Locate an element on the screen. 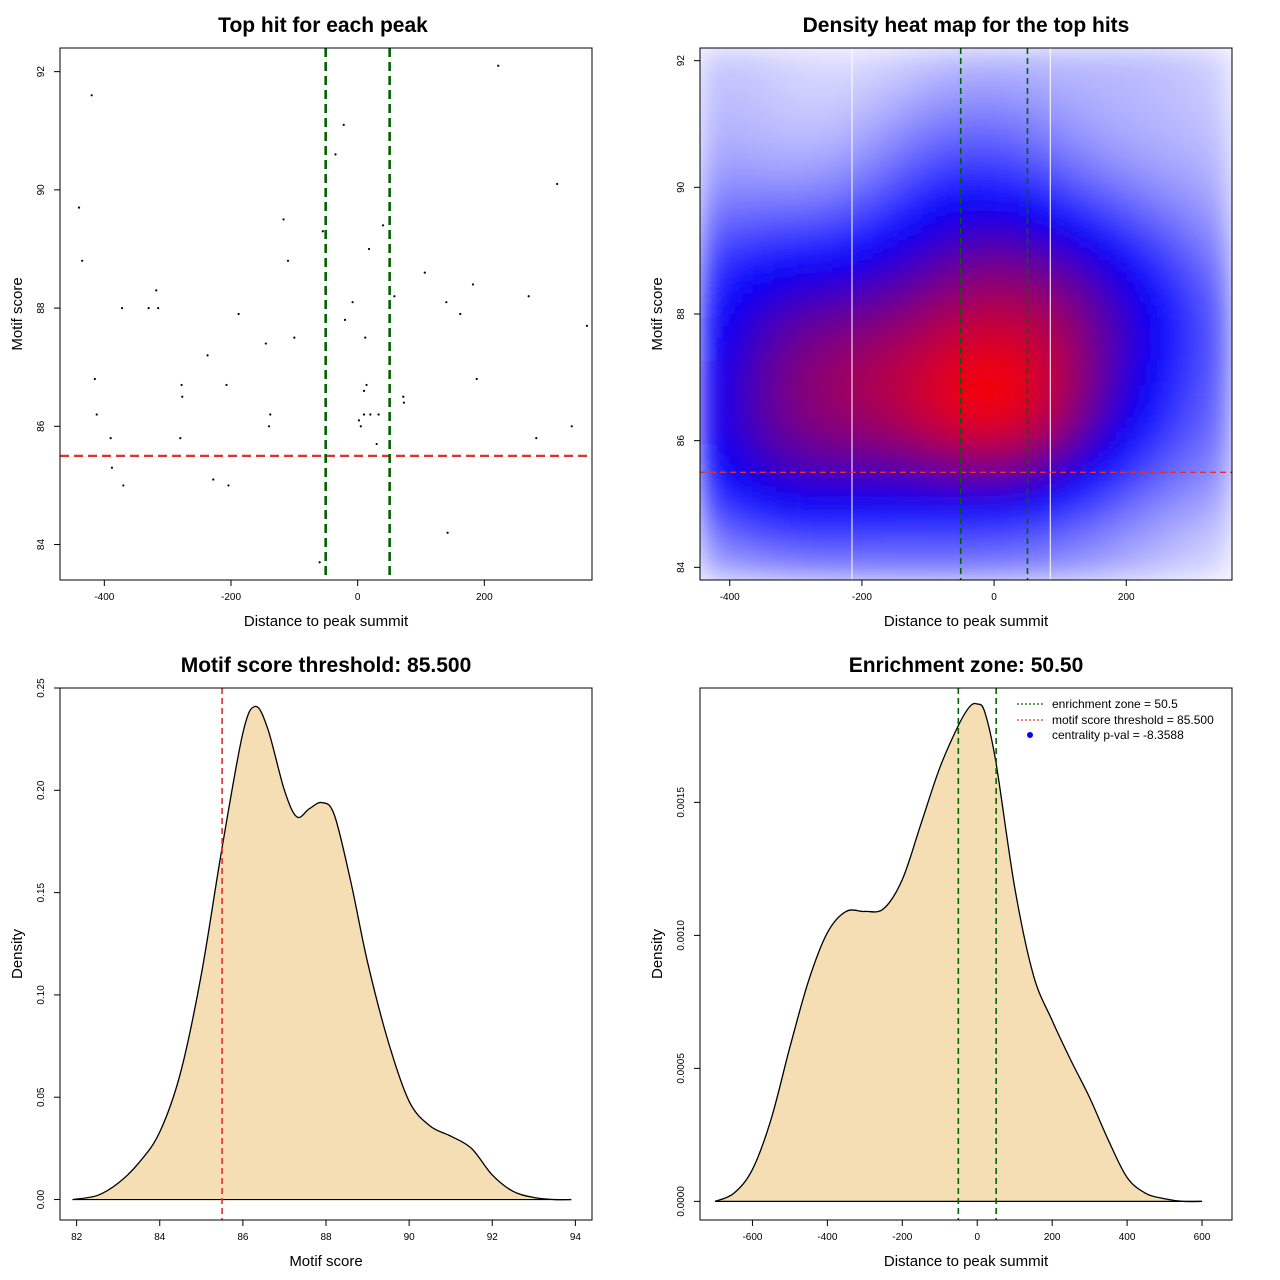 The height and width of the screenshot is (1280, 1280). y-tick-label: 90 is located at coordinates (41, 190).